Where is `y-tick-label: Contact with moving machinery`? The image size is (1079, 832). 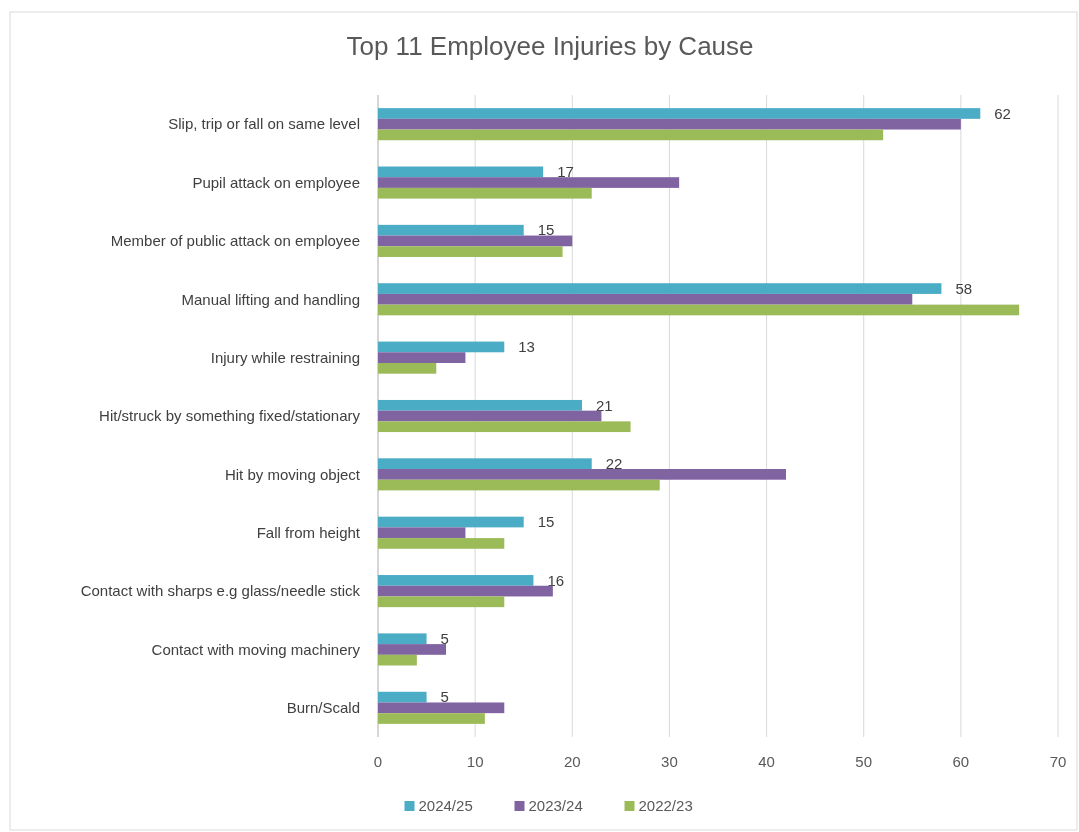 y-tick-label: Contact with moving machinery is located at coordinates (256, 649).